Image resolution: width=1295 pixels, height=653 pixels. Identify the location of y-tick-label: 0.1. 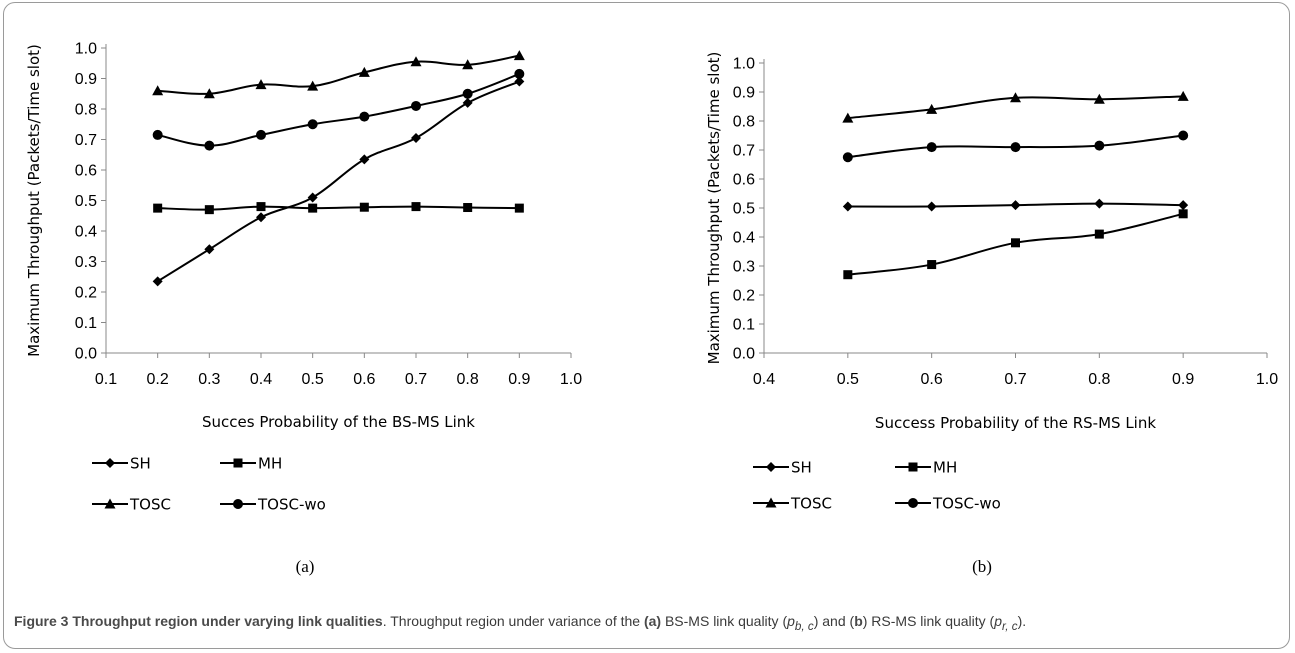
(744, 325).